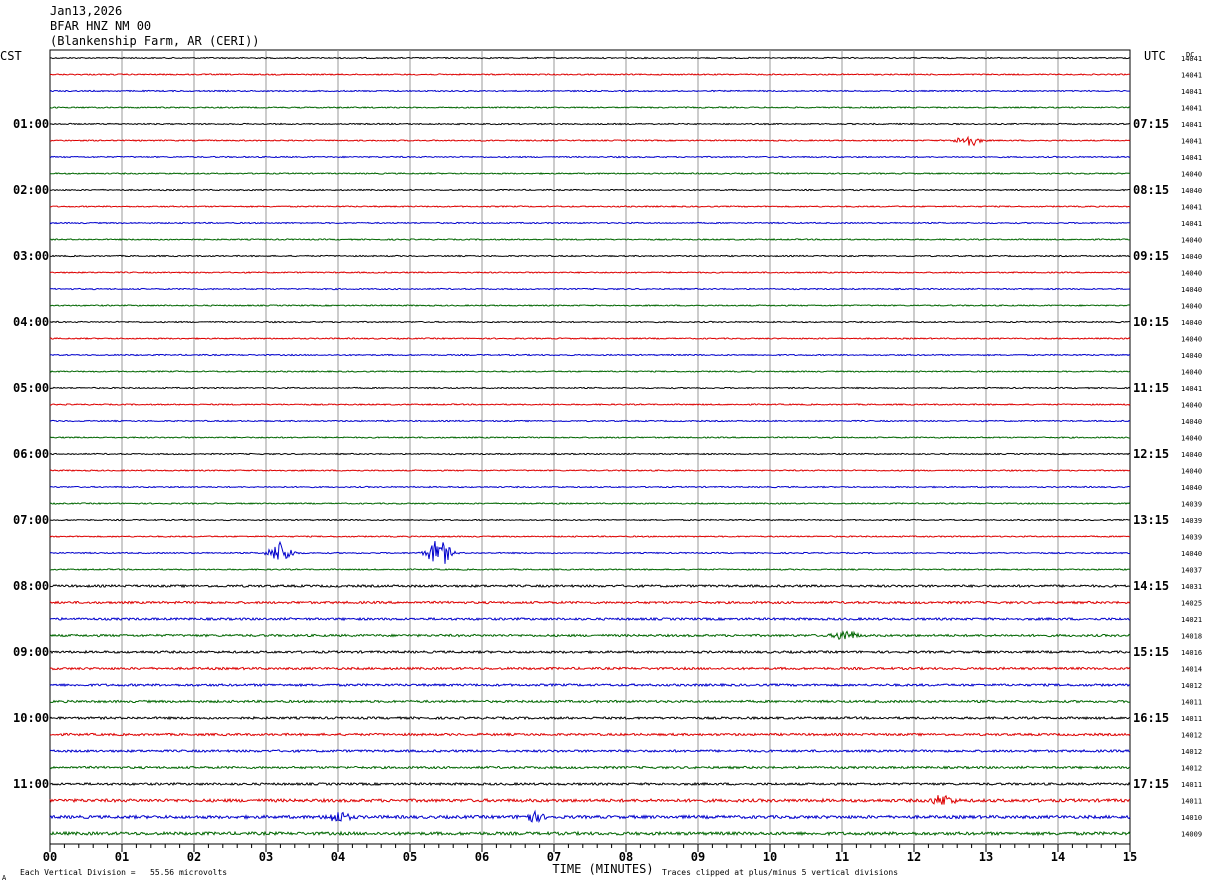  What do you see at coordinates (1151, 322) in the screenshot?
I see `right-hour-label: 10:15` at bounding box center [1151, 322].